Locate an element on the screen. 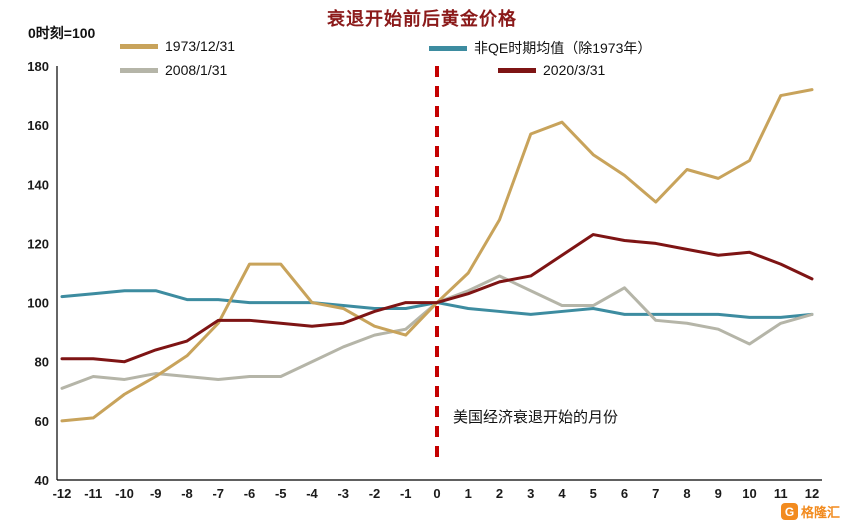  x-tick-label: 0 is located at coordinates (436, 493).